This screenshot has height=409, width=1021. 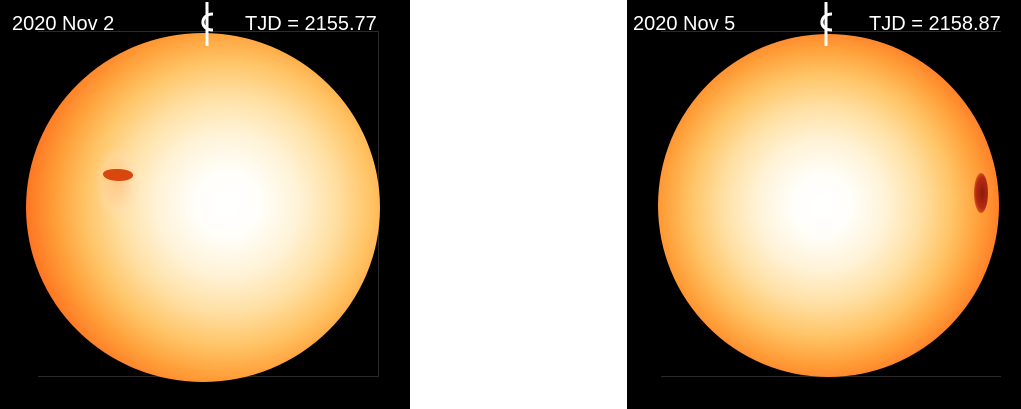 I want to click on tjd-label: TJD = 2158.87, so click(x=935, y=24).